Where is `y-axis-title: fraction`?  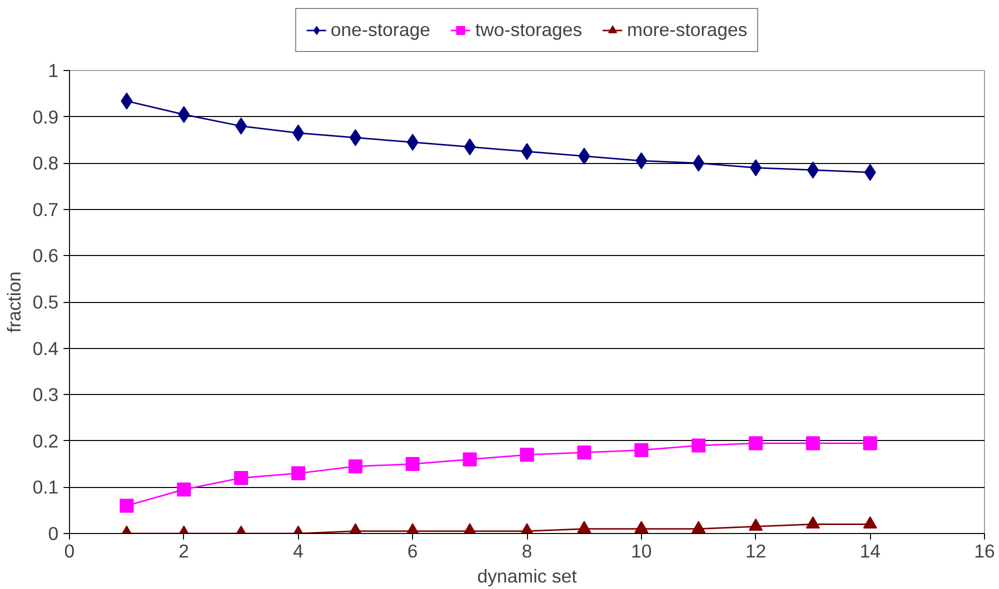 y-axis-title: fraction is located at coordinates (14, 302).